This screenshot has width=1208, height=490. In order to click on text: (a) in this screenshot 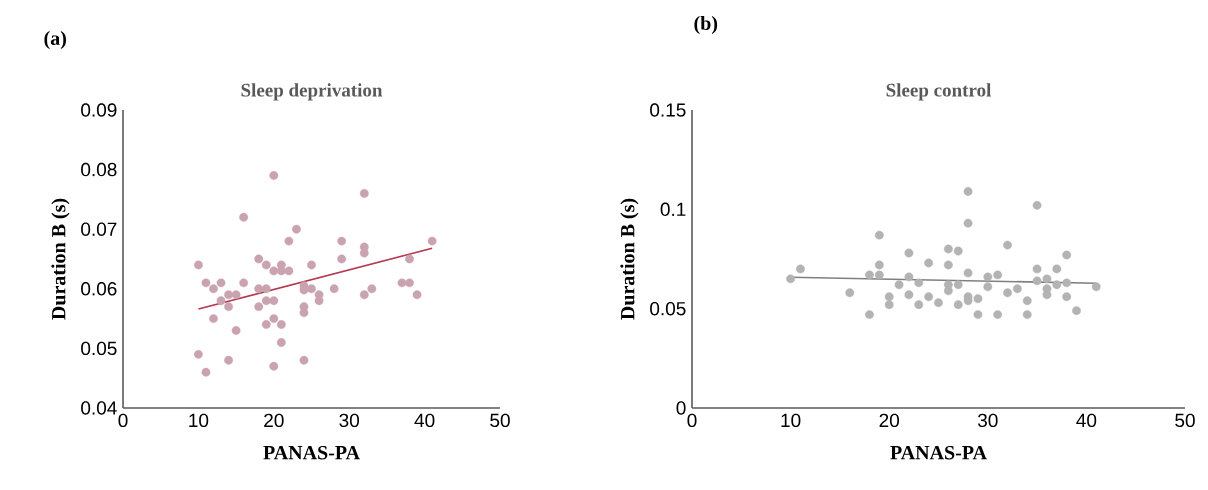, I will do `click(55, 40)`.